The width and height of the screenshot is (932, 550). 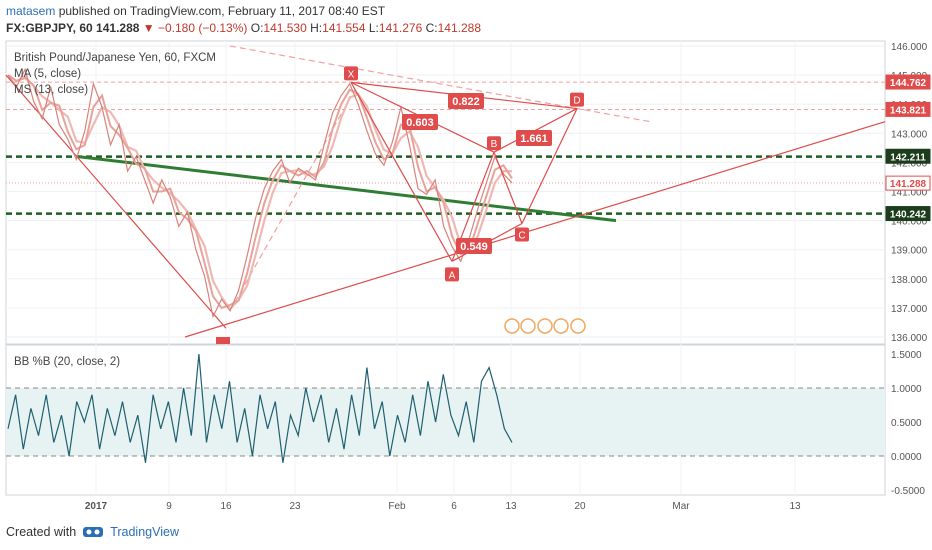 What do you see at coordinates (344, 28) in the screenshot?
I see `high-value: 141.554` at bounding box center [344, 28].